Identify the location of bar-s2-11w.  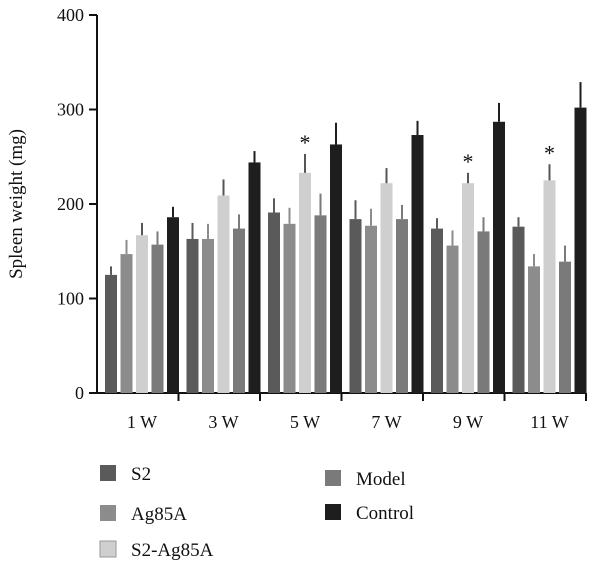
(518, 309).